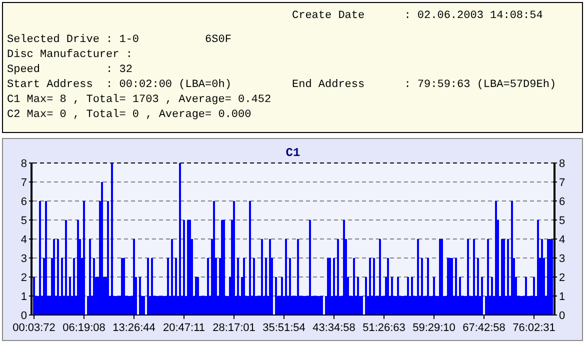 This screenshot has width=585, height=343. Describe the element at coordinates (23, 183) in the screenshot. I see `y-tick-label: 7` at that location.